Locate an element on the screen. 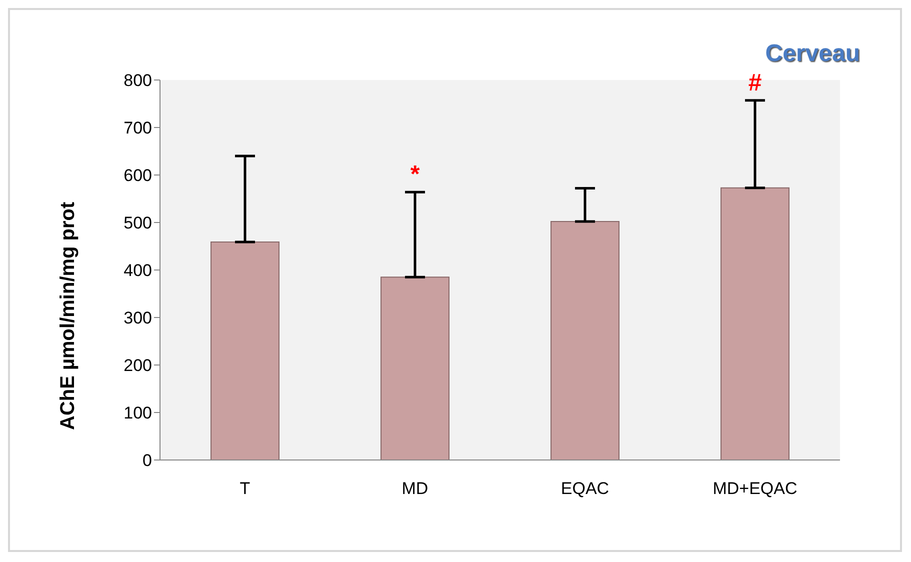 The image size is (911, 562). y-tick-label: 400 is located at coordinates (138, 270).